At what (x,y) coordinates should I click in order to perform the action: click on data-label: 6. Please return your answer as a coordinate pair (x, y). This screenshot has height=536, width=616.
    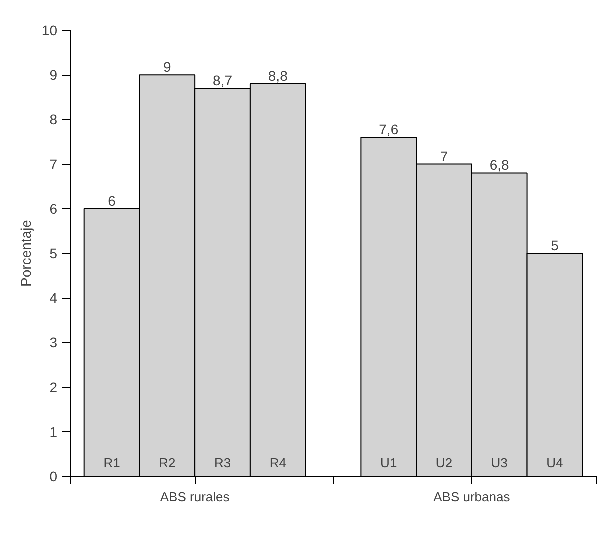
    Looking at the image, I should click on (112, 200).